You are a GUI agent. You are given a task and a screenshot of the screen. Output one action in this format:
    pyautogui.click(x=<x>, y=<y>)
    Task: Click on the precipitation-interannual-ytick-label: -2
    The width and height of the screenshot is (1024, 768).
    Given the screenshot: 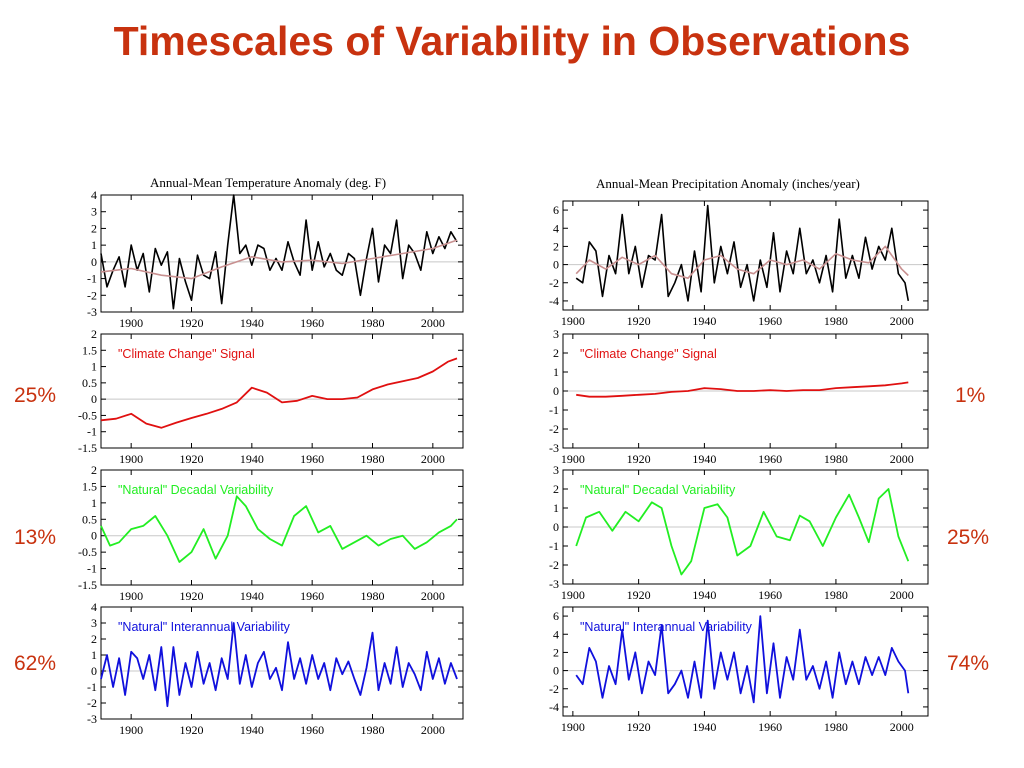 What is the action you would take?
    pyautogui.click(x=554, y=689)
    